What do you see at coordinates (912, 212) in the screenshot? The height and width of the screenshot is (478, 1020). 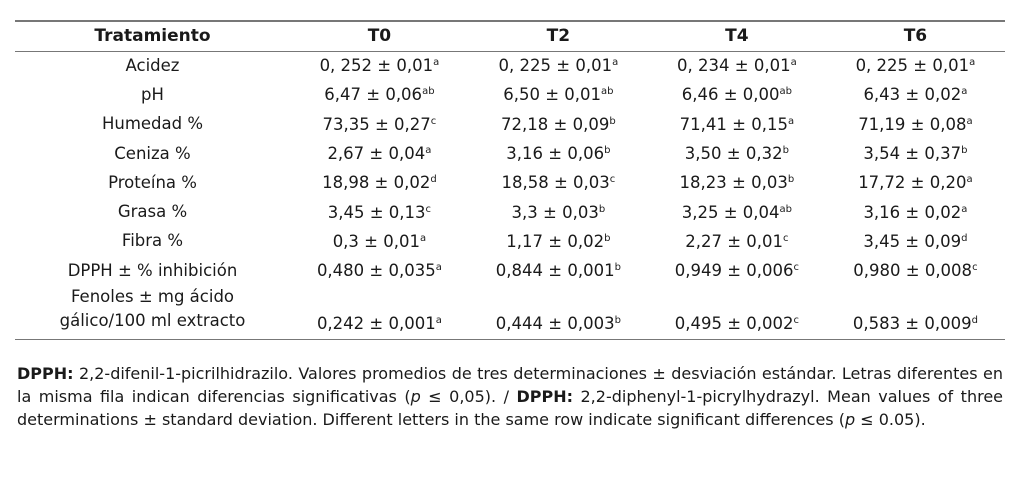 I see `mean-sd: 3,16 ± 0,02` at bounding box center [912, 212].